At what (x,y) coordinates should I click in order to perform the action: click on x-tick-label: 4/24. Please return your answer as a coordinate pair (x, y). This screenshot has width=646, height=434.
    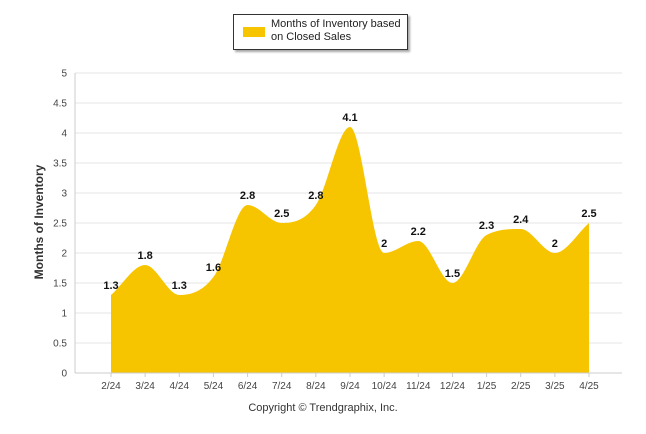
    Looking at the image, I should click on (180, 386).